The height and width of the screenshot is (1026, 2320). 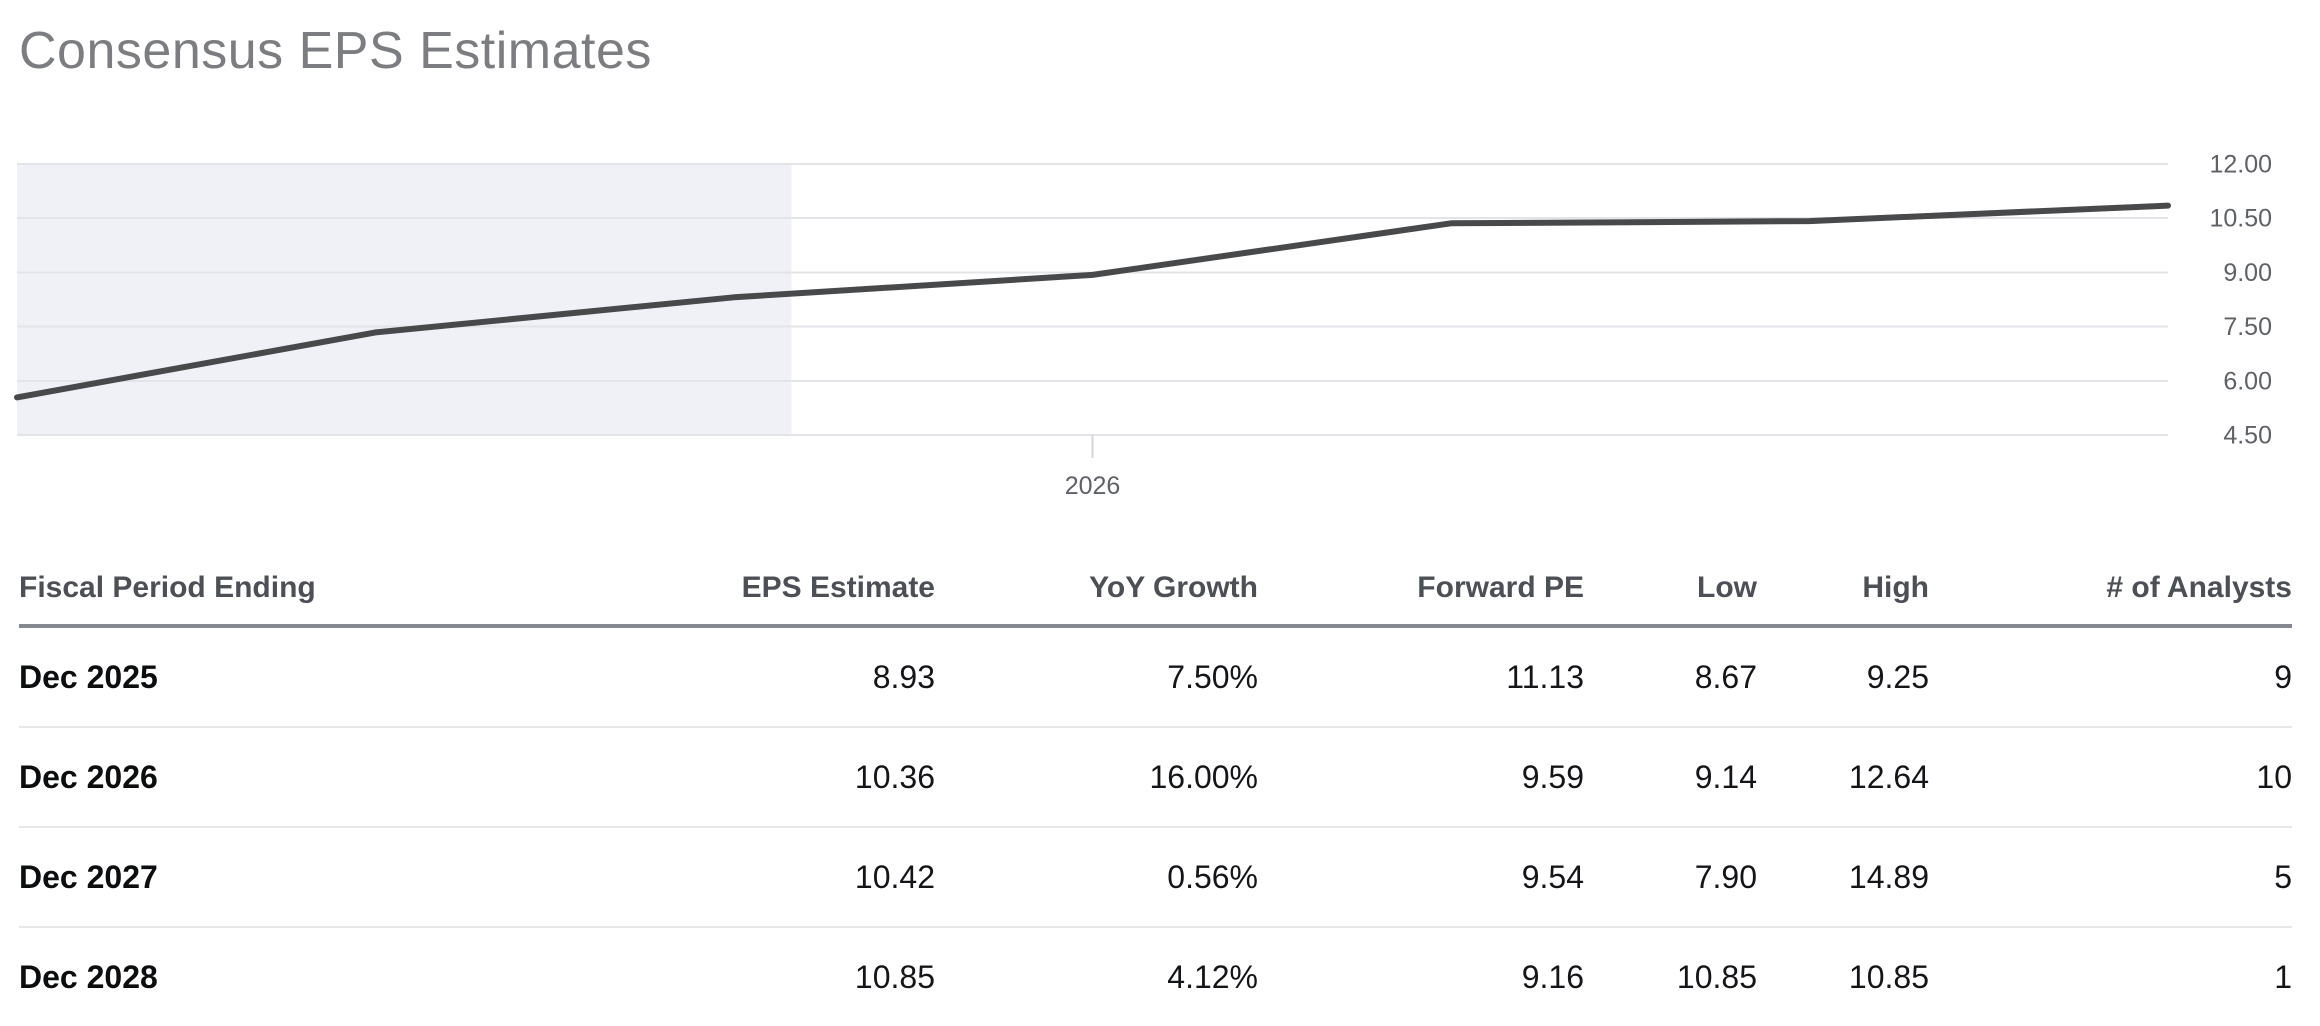 What do you see at coordinates (2110, 676) in the screenshot?
I see `value-cell: 9` at bounding box center [2110, 676].